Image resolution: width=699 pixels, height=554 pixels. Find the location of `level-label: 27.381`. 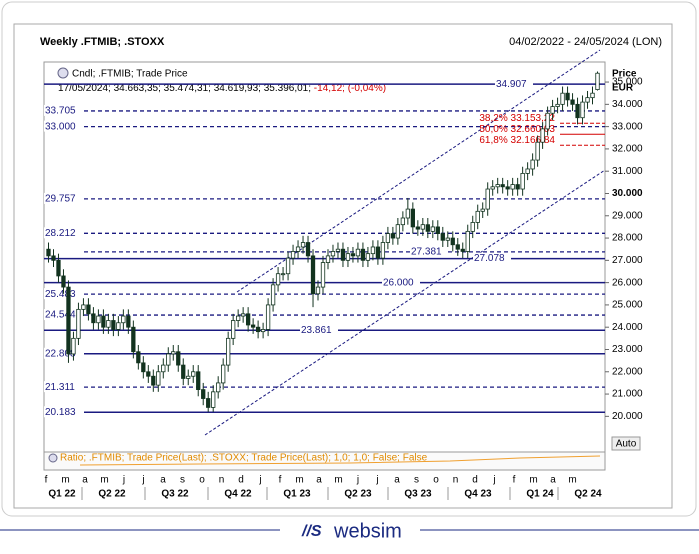

level-label: 27.381 is located at coordinates (426, 251).